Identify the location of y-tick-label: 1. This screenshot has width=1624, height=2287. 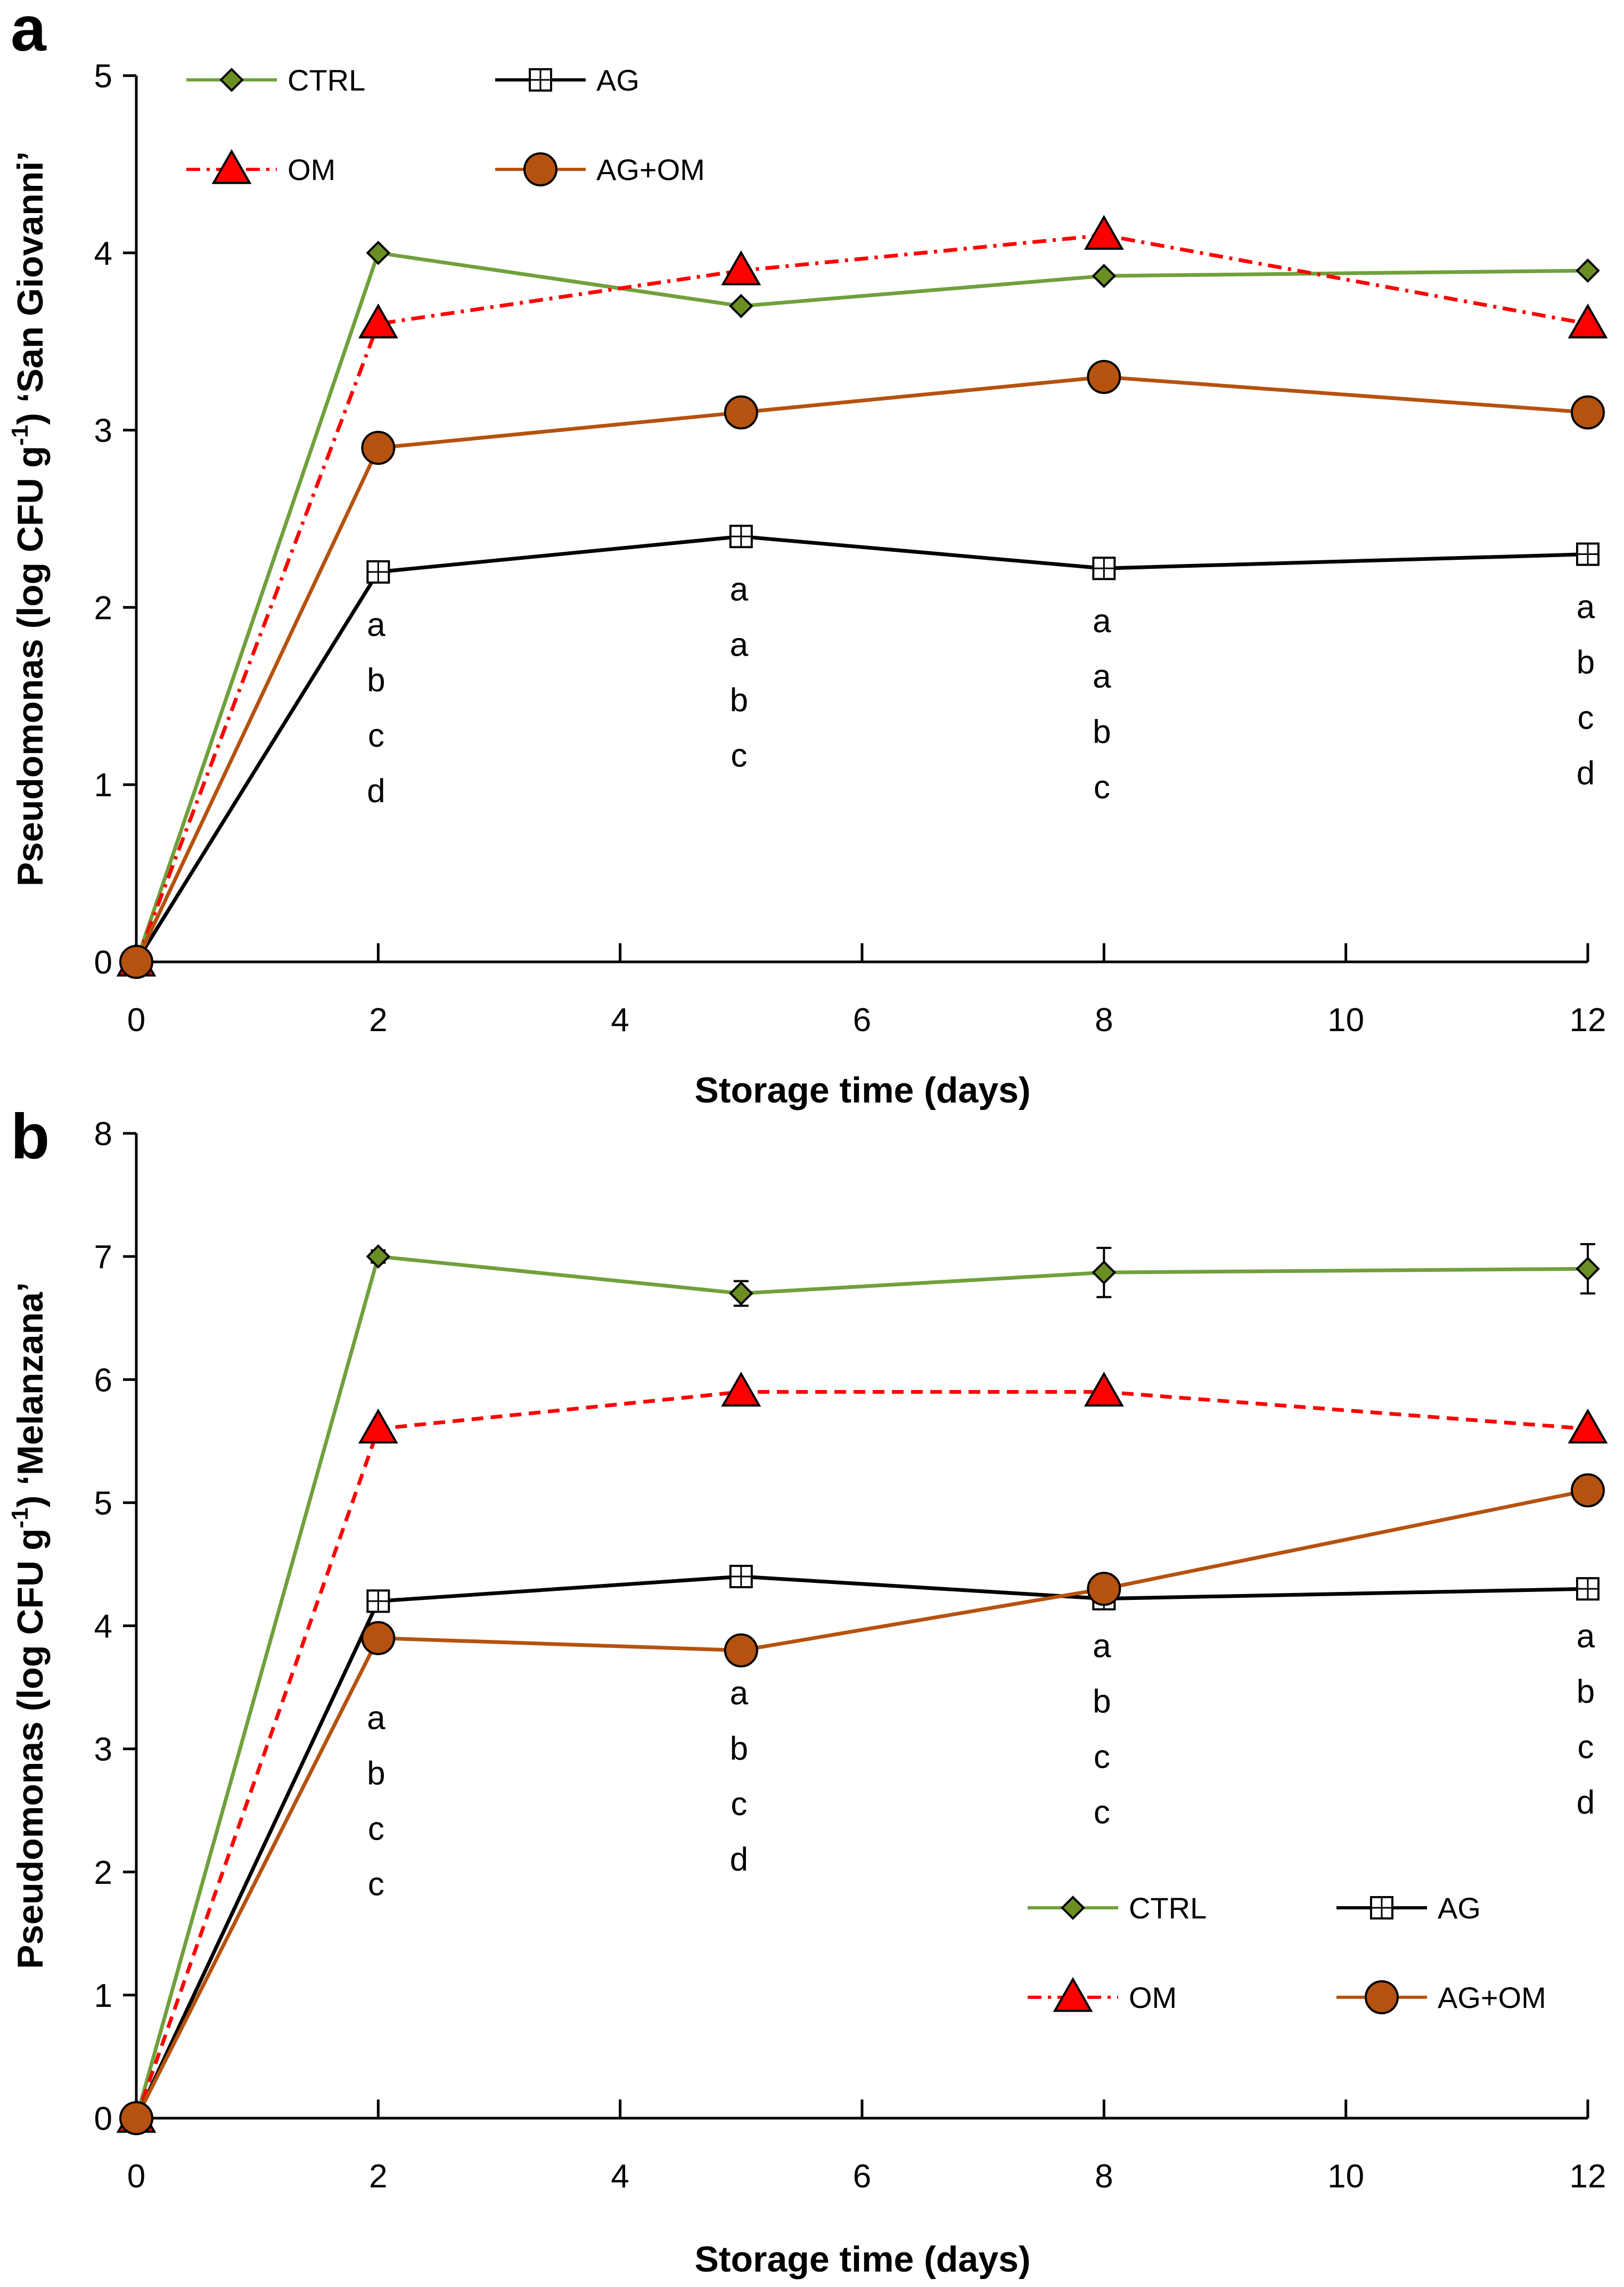
(103, 1996).